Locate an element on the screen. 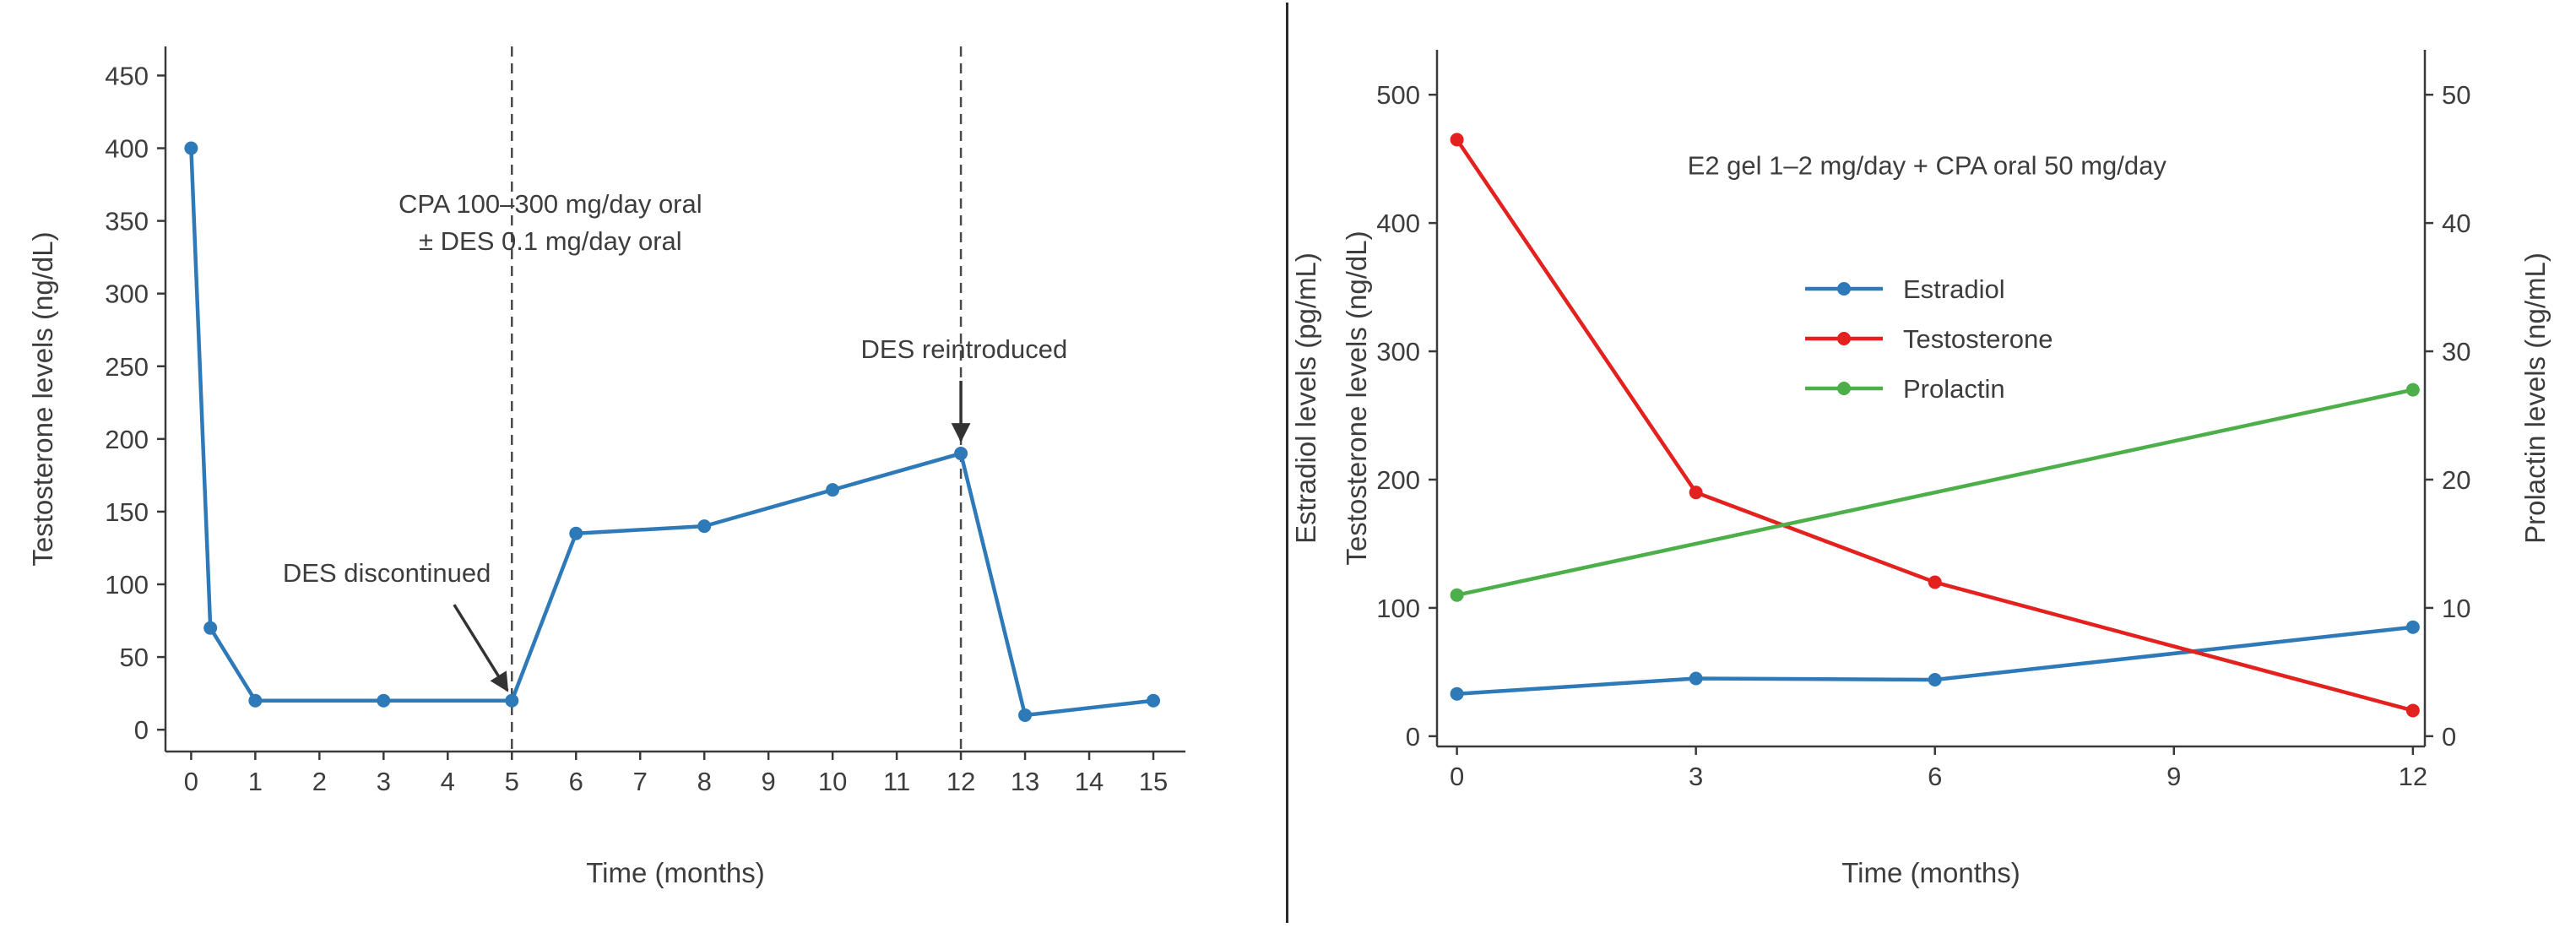 The image size is (2576, 928). x-tick-label: 2 is located at coordinates (319, 781).